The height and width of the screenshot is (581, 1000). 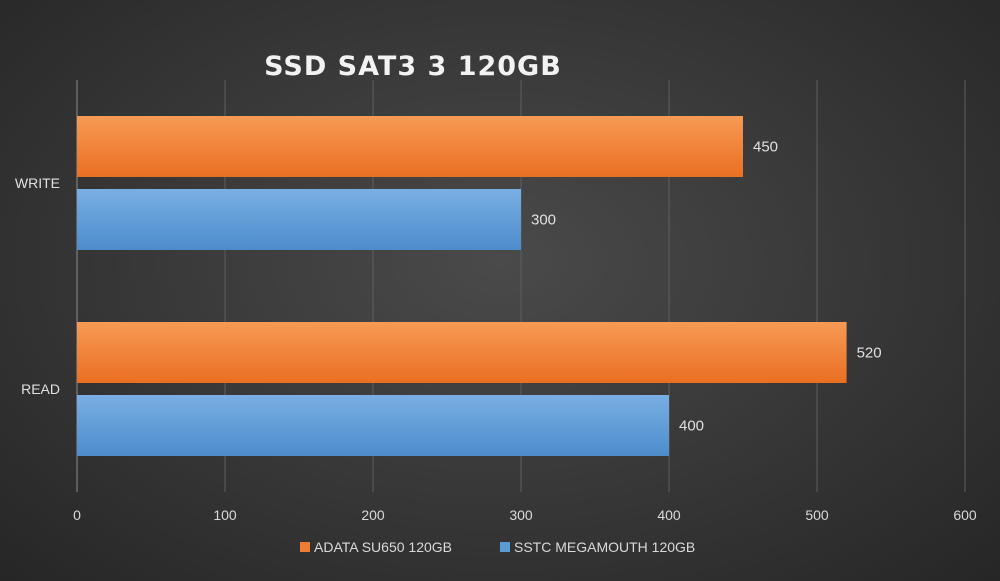 What do you see at coordinates (521, 515) in the screenshot?
I see `x-tick-label: 300` at bounding box center [521, 515].